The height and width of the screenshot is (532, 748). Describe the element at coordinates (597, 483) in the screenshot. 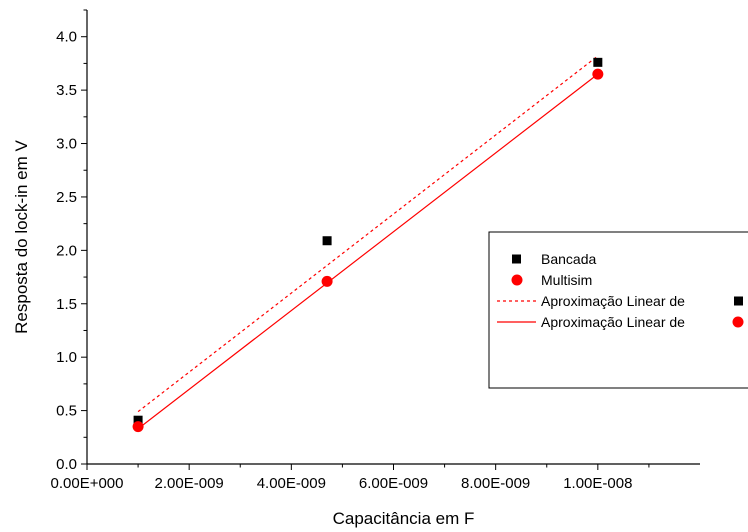

I see `x-tick-label: 1.00E-008` at that location.